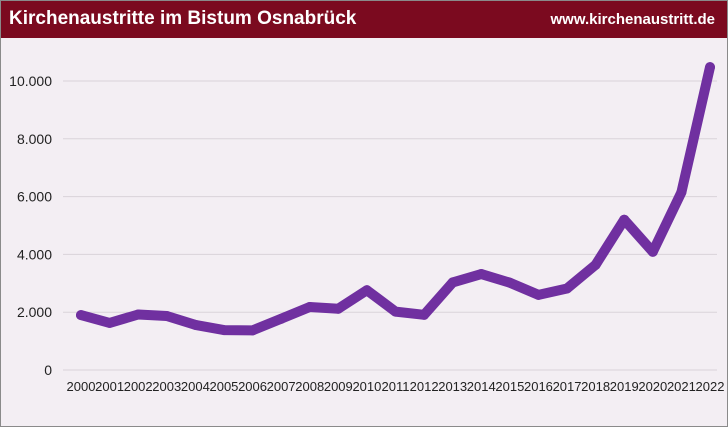  What do you see at coordinates (396, 386) in the screenshot?
I see `x-tick-label: 2011` at bounding box center [396, 386].